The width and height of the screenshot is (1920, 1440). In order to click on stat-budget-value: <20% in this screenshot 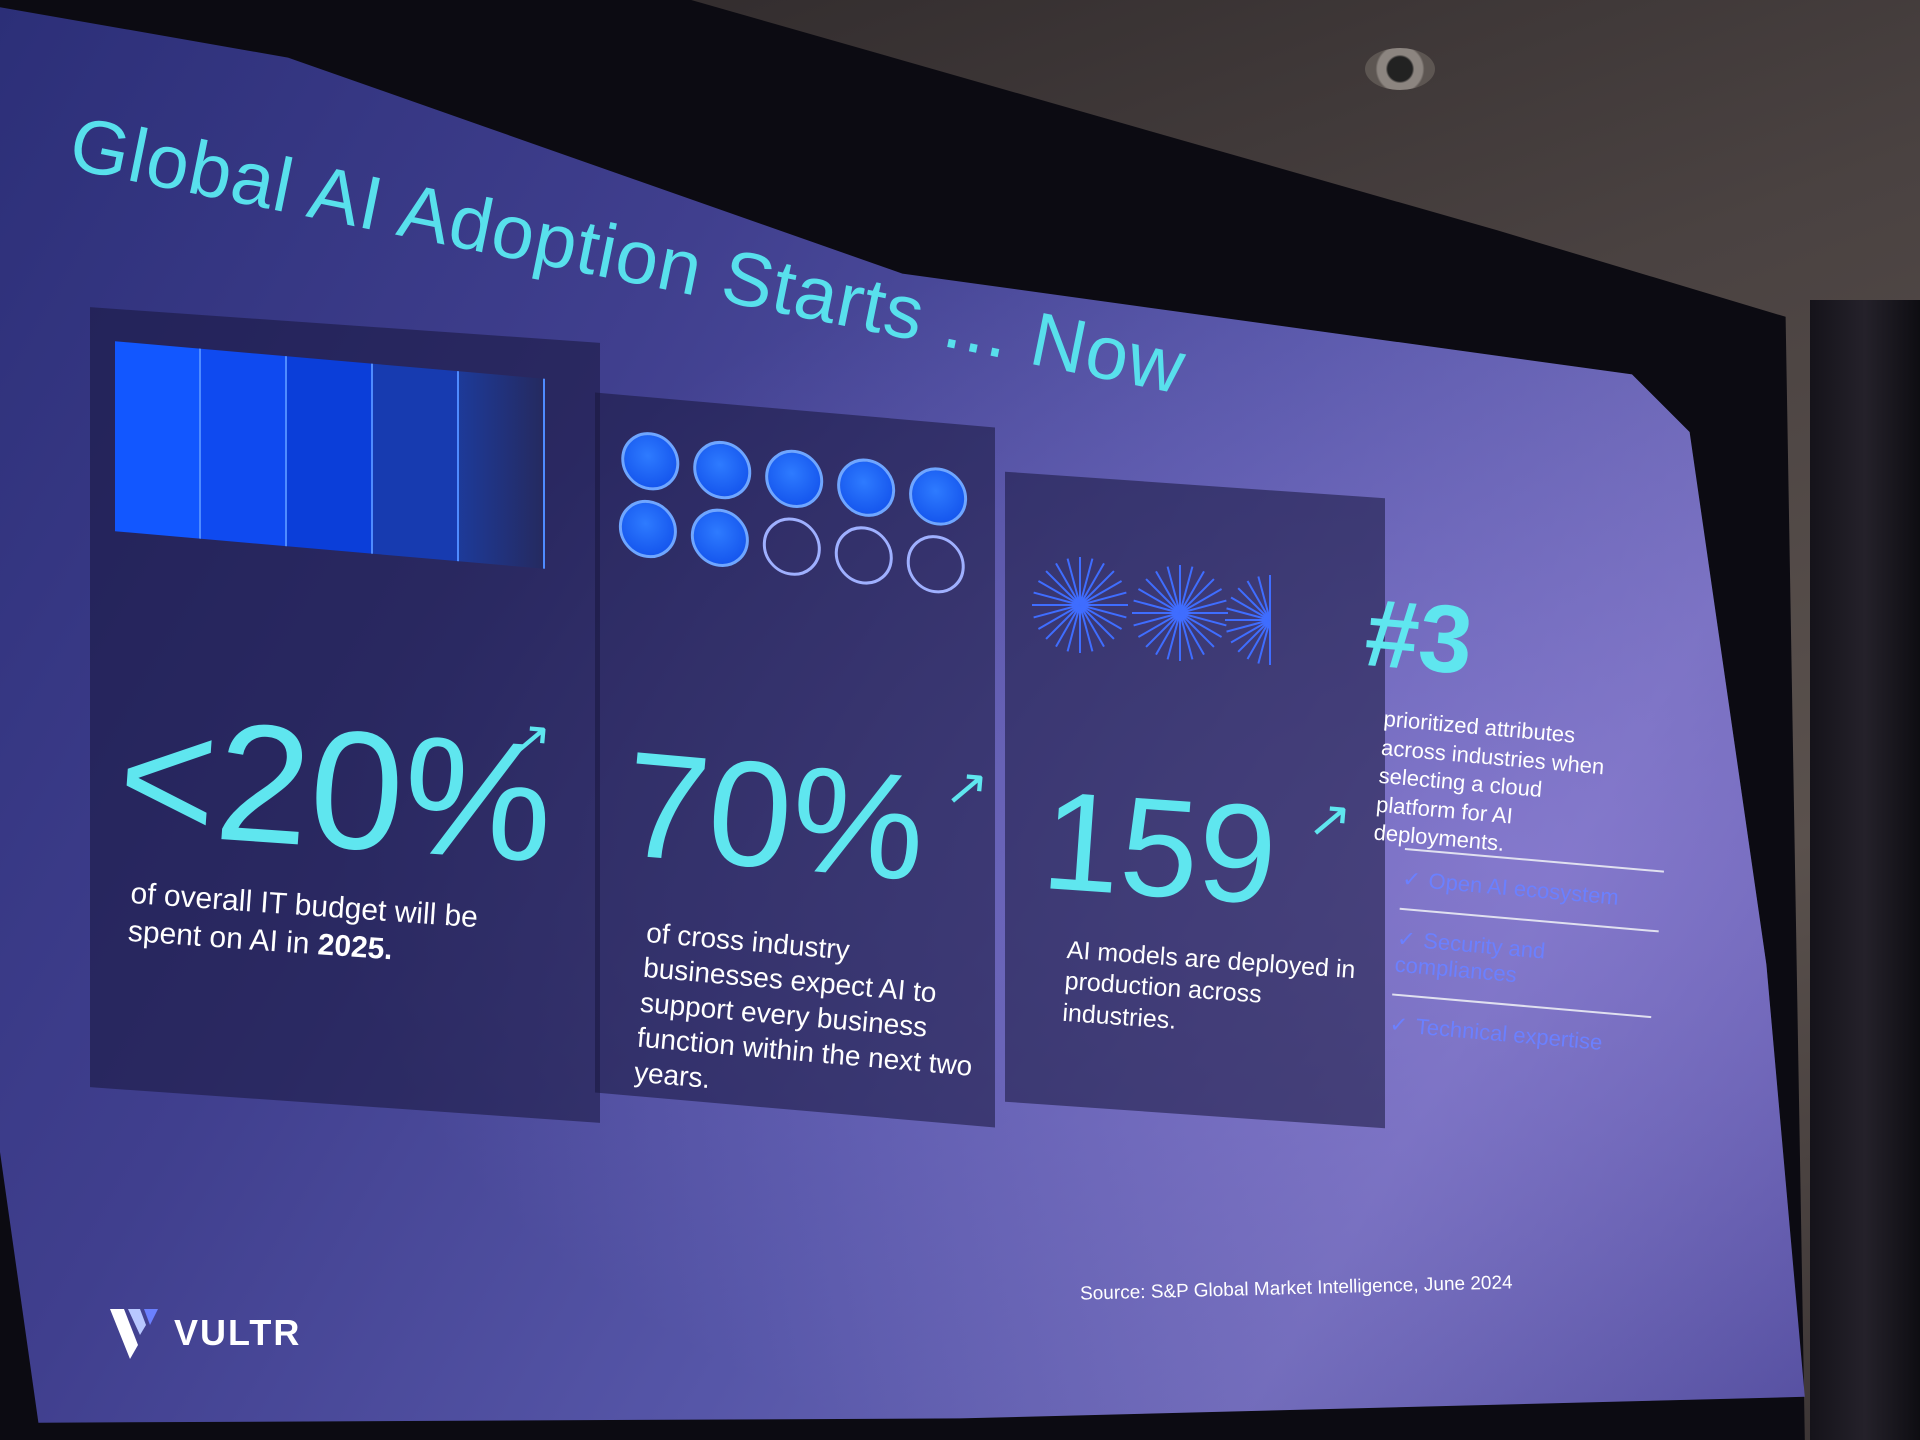, I will do `click(335, 789)`.